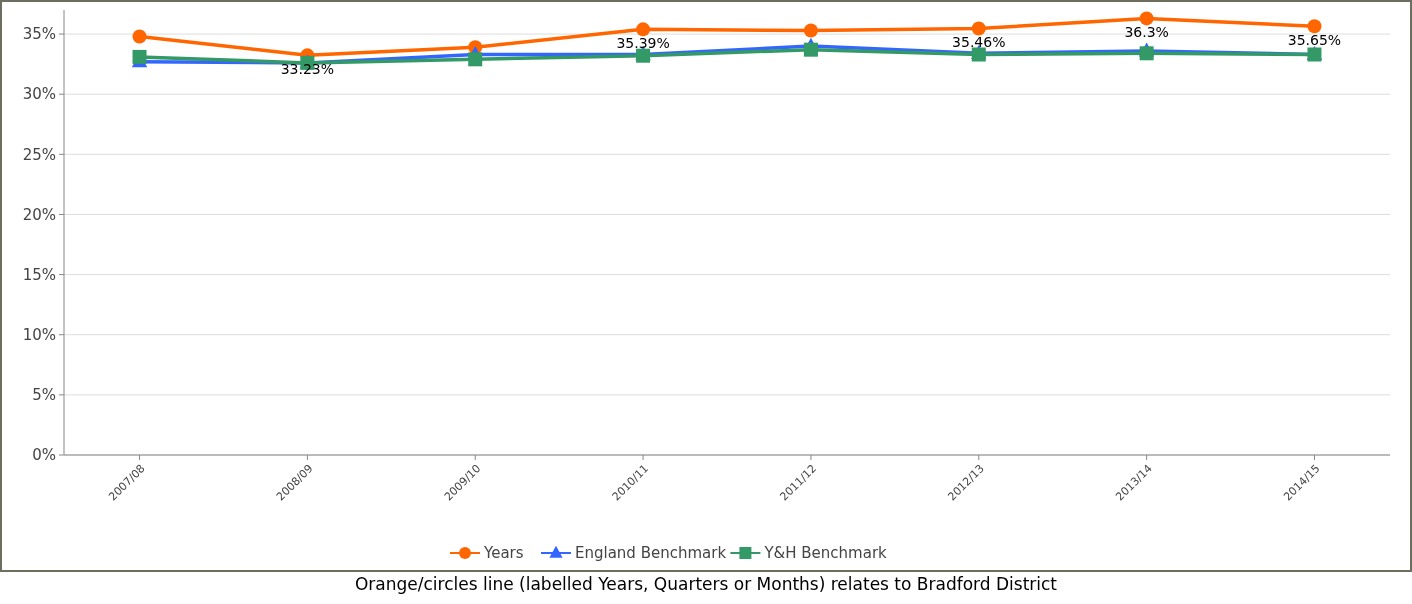  I want to click on y-tick-label: 15%, so click(39, 274).